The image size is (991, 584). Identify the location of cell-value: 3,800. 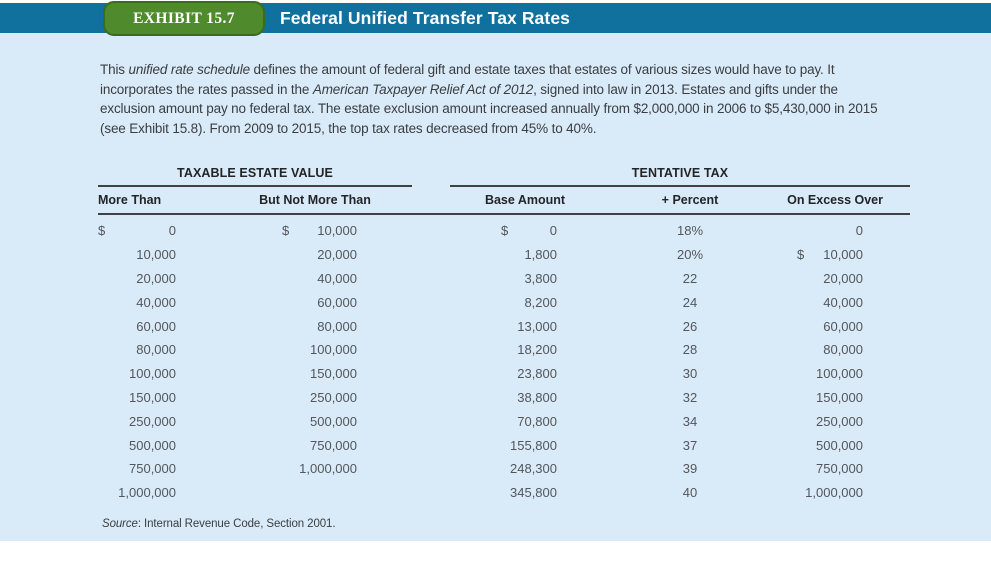
(540, 278).